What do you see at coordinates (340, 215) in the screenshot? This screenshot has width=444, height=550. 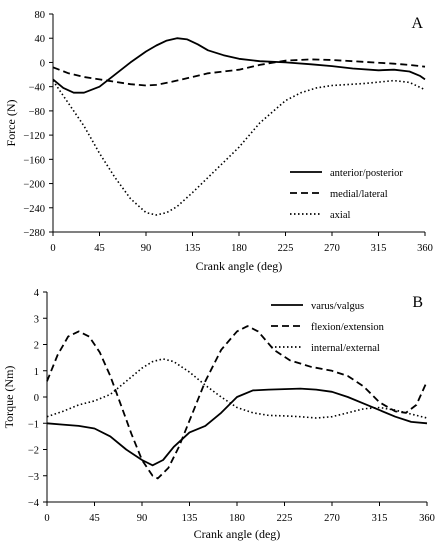 I see `legend-label: axial` at bounding box center [340, 215].